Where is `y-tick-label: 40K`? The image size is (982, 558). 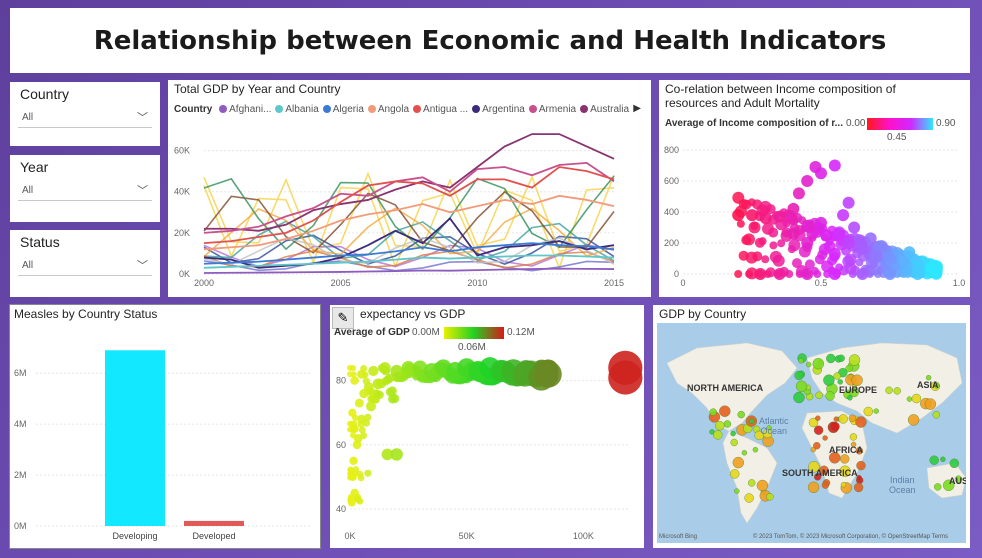
y-tick-label: 40K is located at coordinates (182, 192).